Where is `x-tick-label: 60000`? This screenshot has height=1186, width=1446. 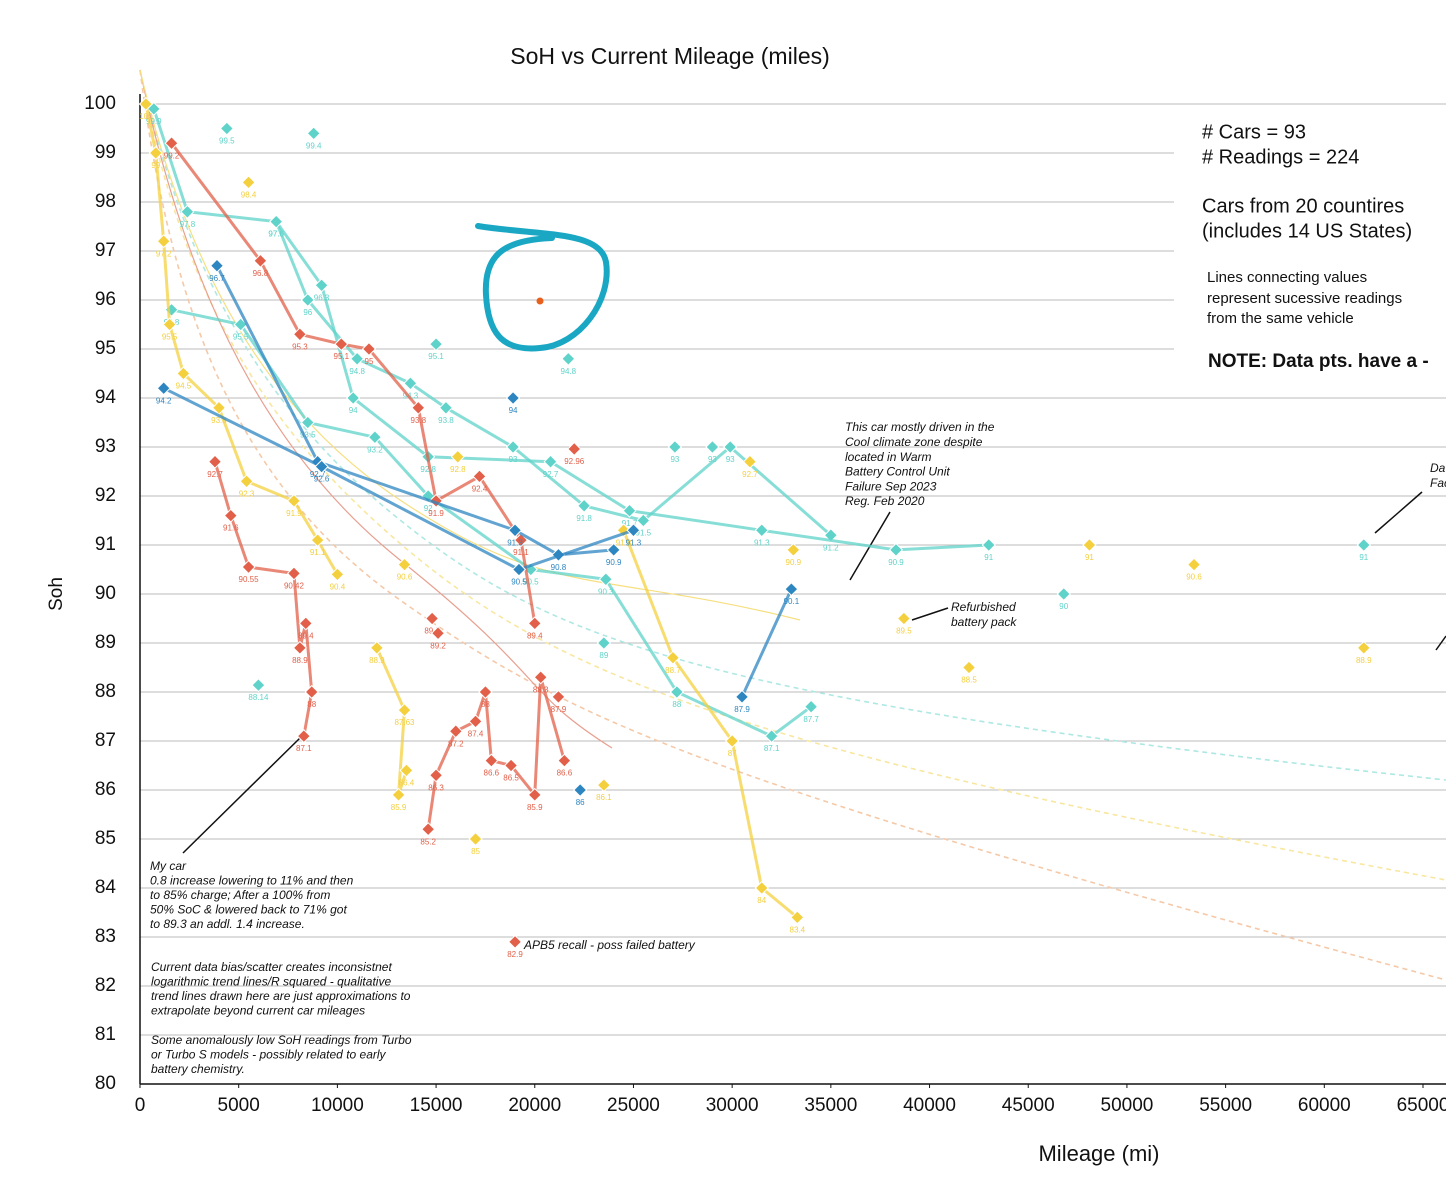 x-tick-label: 60000 is located at coordinates (1324, 1105).